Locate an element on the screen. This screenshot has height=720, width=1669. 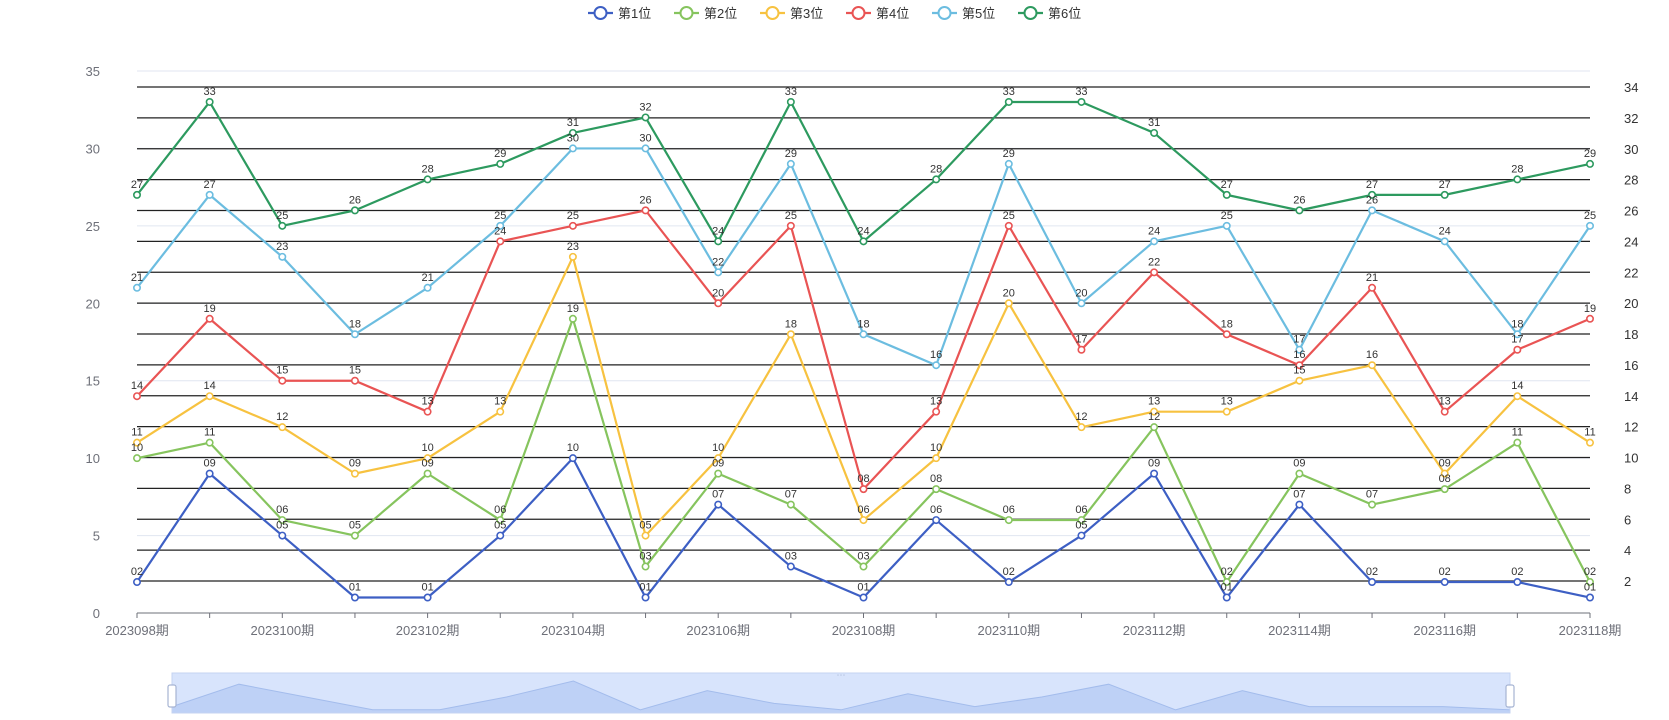
legend-item: 第2位 is located at coordinates (705, 13).